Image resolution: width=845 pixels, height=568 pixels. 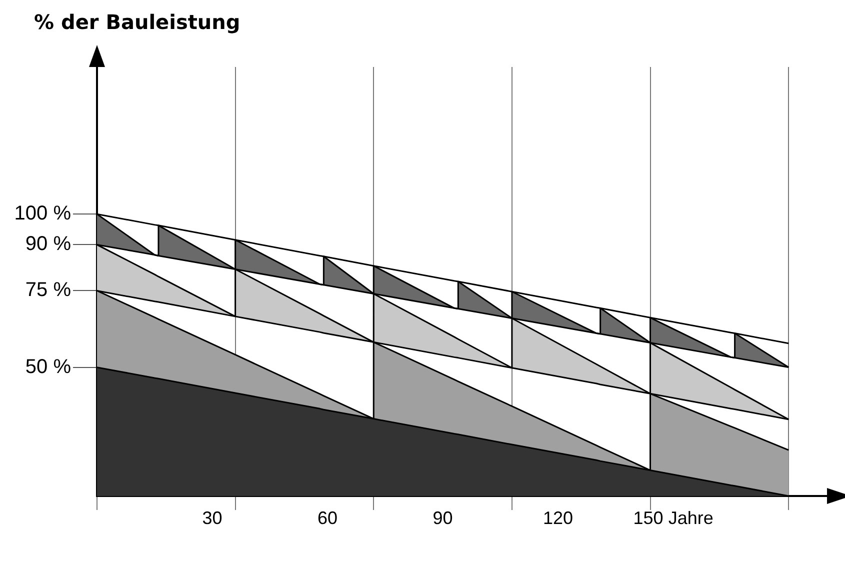 I want to click on y-tick-label: 100 %, so click(x=43, y=213).